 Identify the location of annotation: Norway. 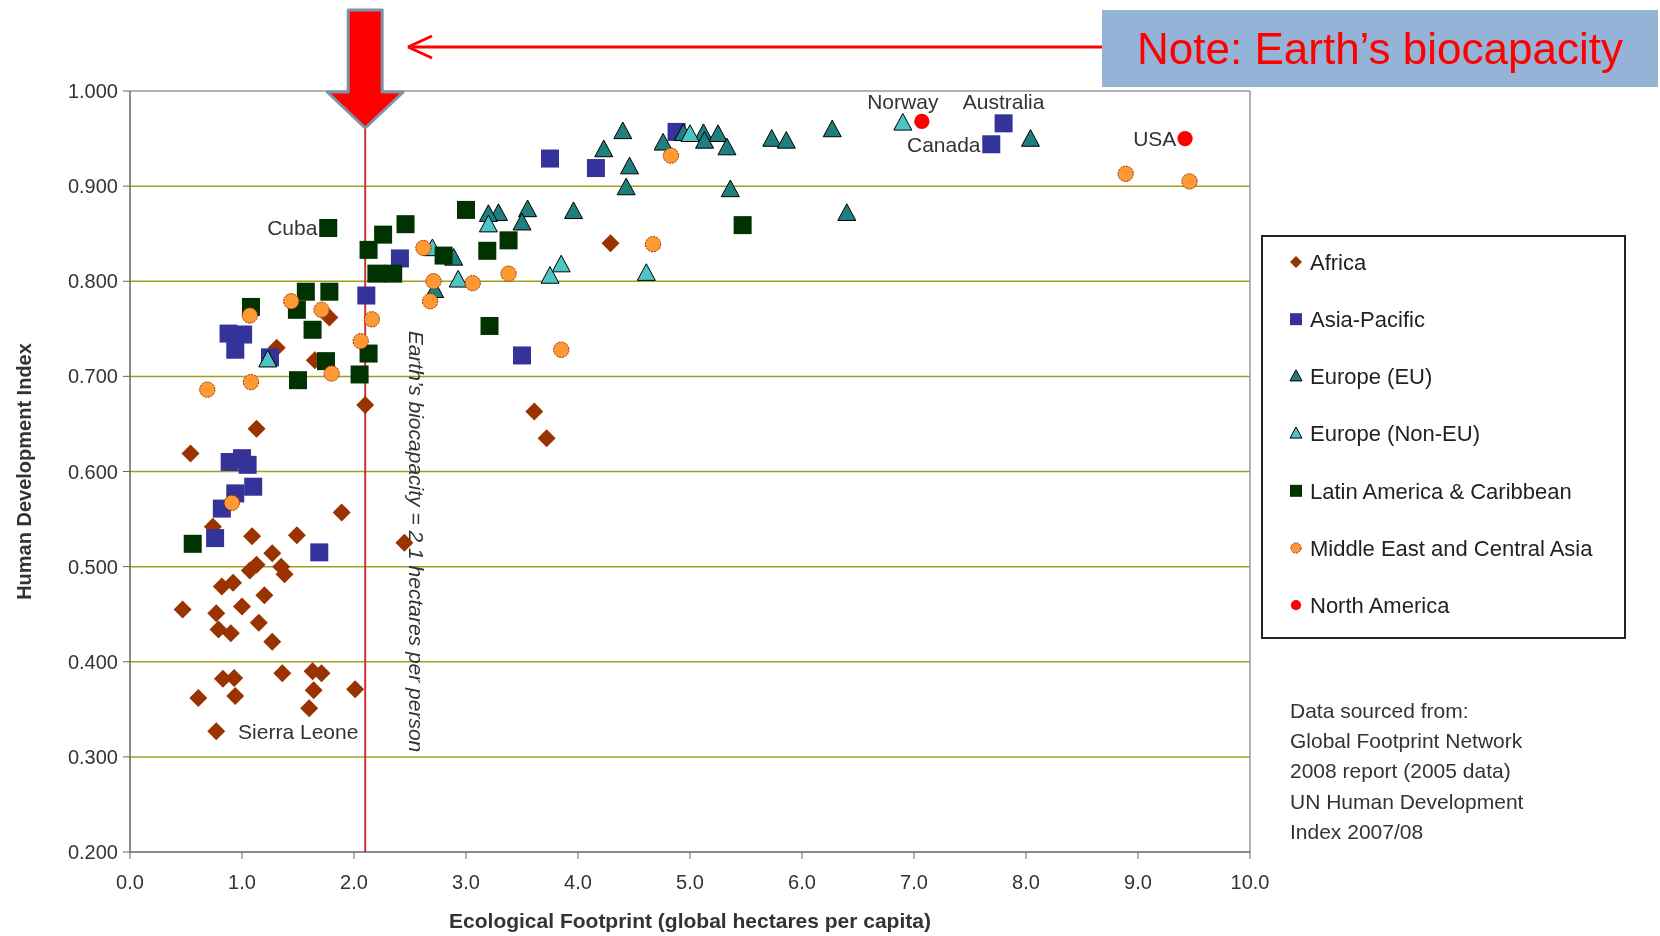
(903, 101).